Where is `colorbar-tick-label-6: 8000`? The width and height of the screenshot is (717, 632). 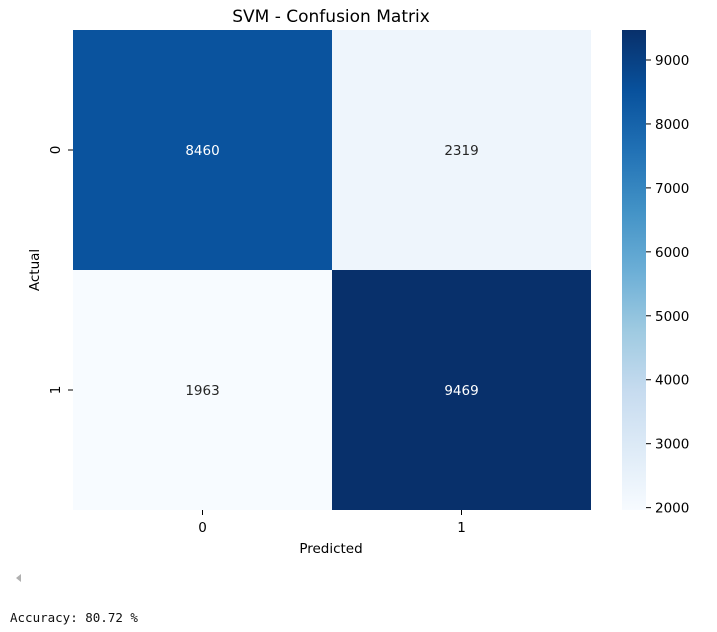 colorbar-tick-label-6: 8000 is located at coordinates (672, 125).